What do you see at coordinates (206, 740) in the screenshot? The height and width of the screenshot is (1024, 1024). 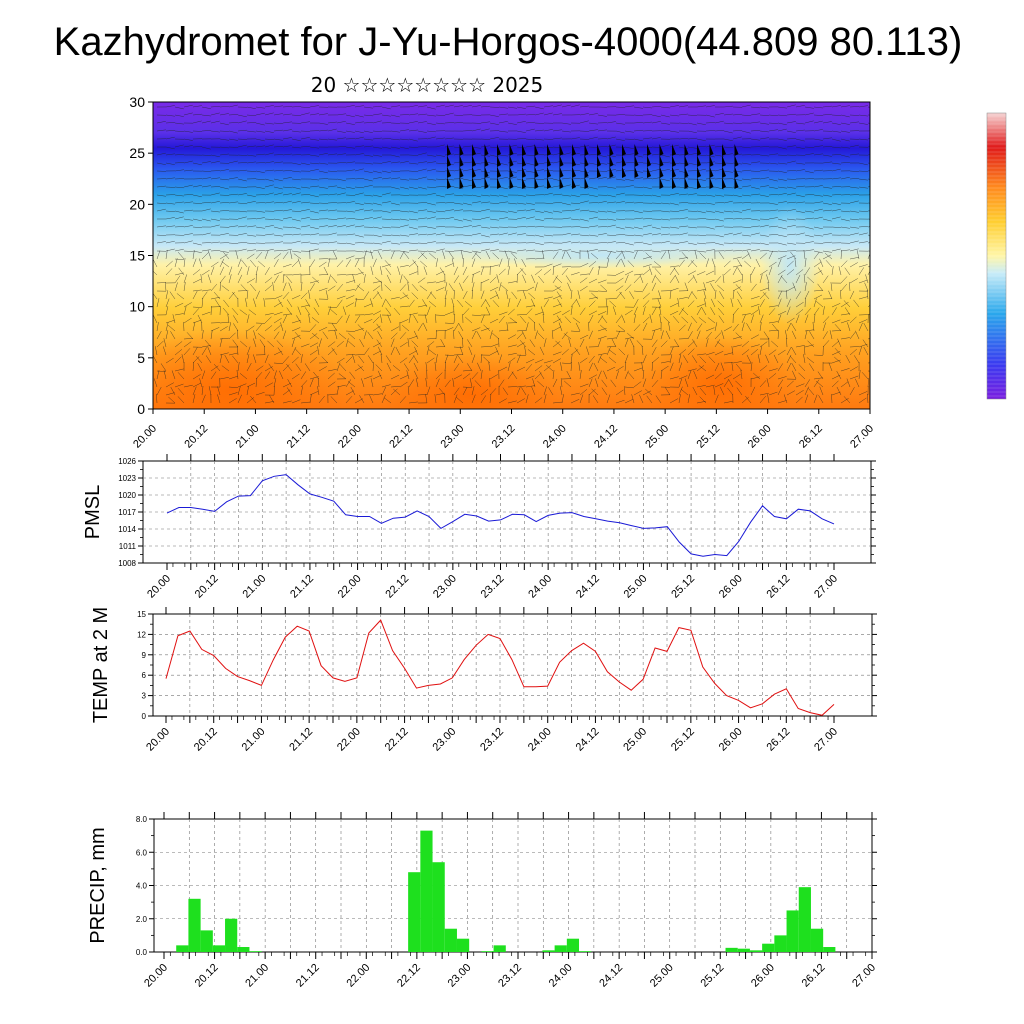 I see `x-tick-label: 20.12` at bounding box center [206, 740].